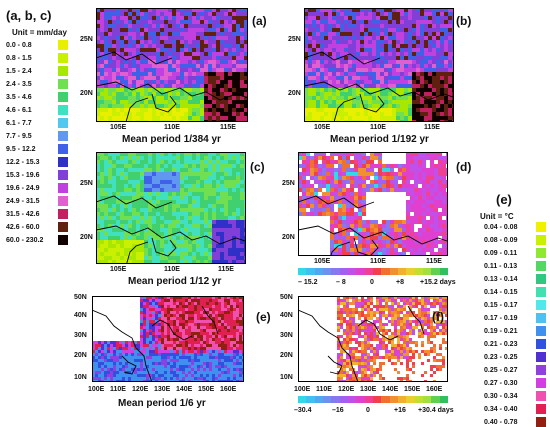 Image resolution: width=550 pixels, height=427 pixels. Describe the element at coordinates (37, 123) in the screenshot. I see `left-legend-entry: 6.1 - 7.7` at that location.